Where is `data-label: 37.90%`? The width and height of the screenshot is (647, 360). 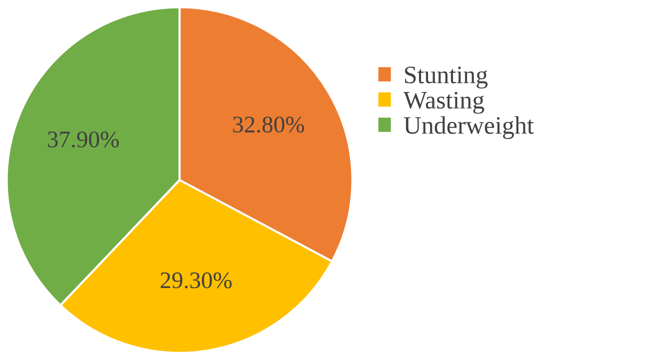 data-label: 37.90% is located at coordinates (83, 139).